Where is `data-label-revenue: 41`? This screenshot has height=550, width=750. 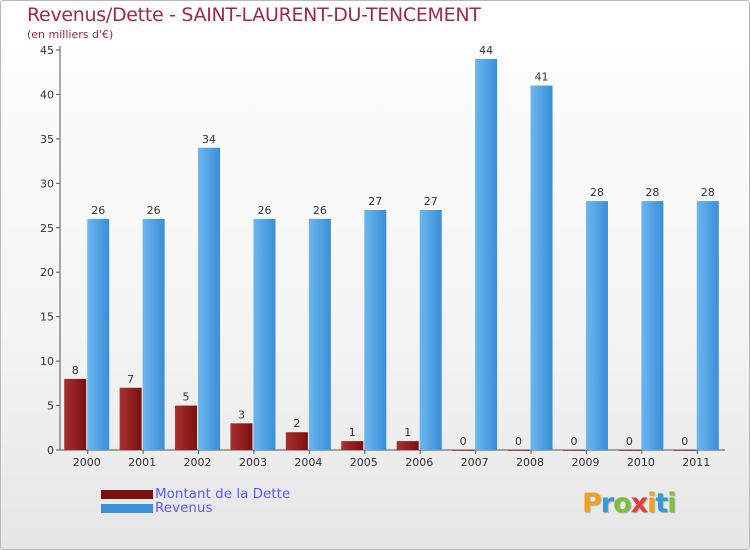 data-label-revenue: 41 is located at coordinates (542, 77).